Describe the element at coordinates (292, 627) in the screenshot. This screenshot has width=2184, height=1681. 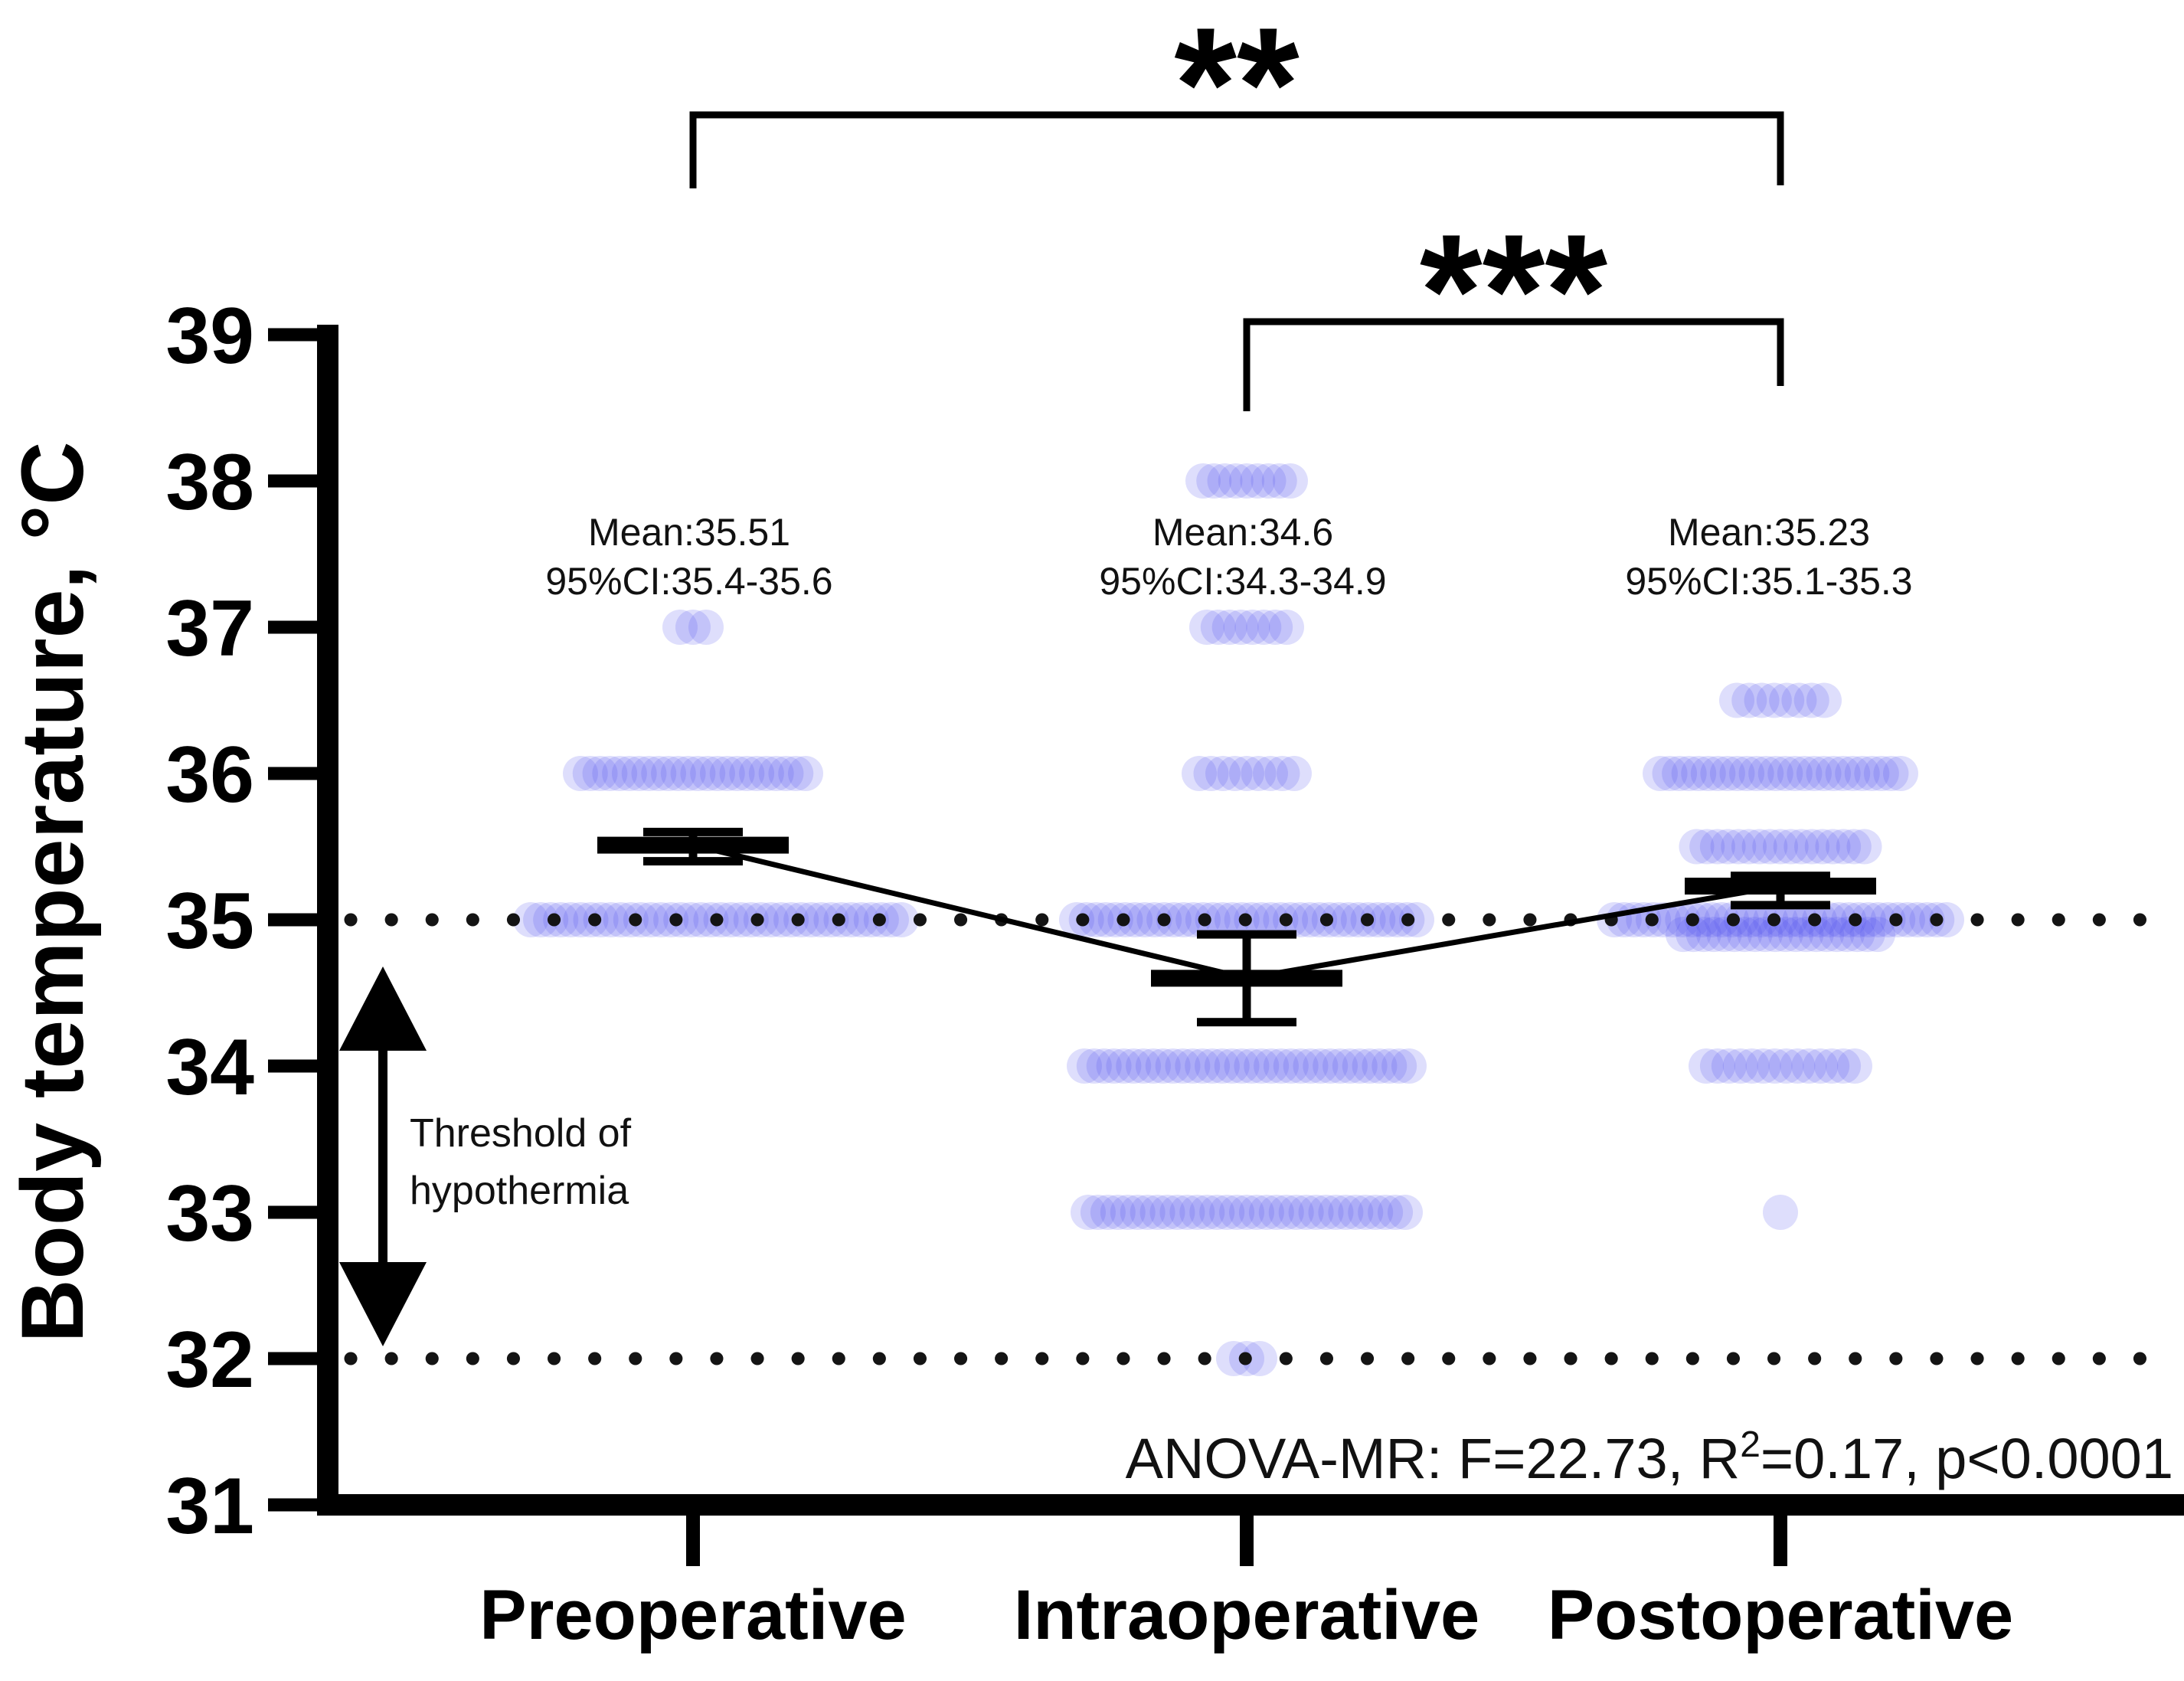
I see `y-tick-mark` at that location.